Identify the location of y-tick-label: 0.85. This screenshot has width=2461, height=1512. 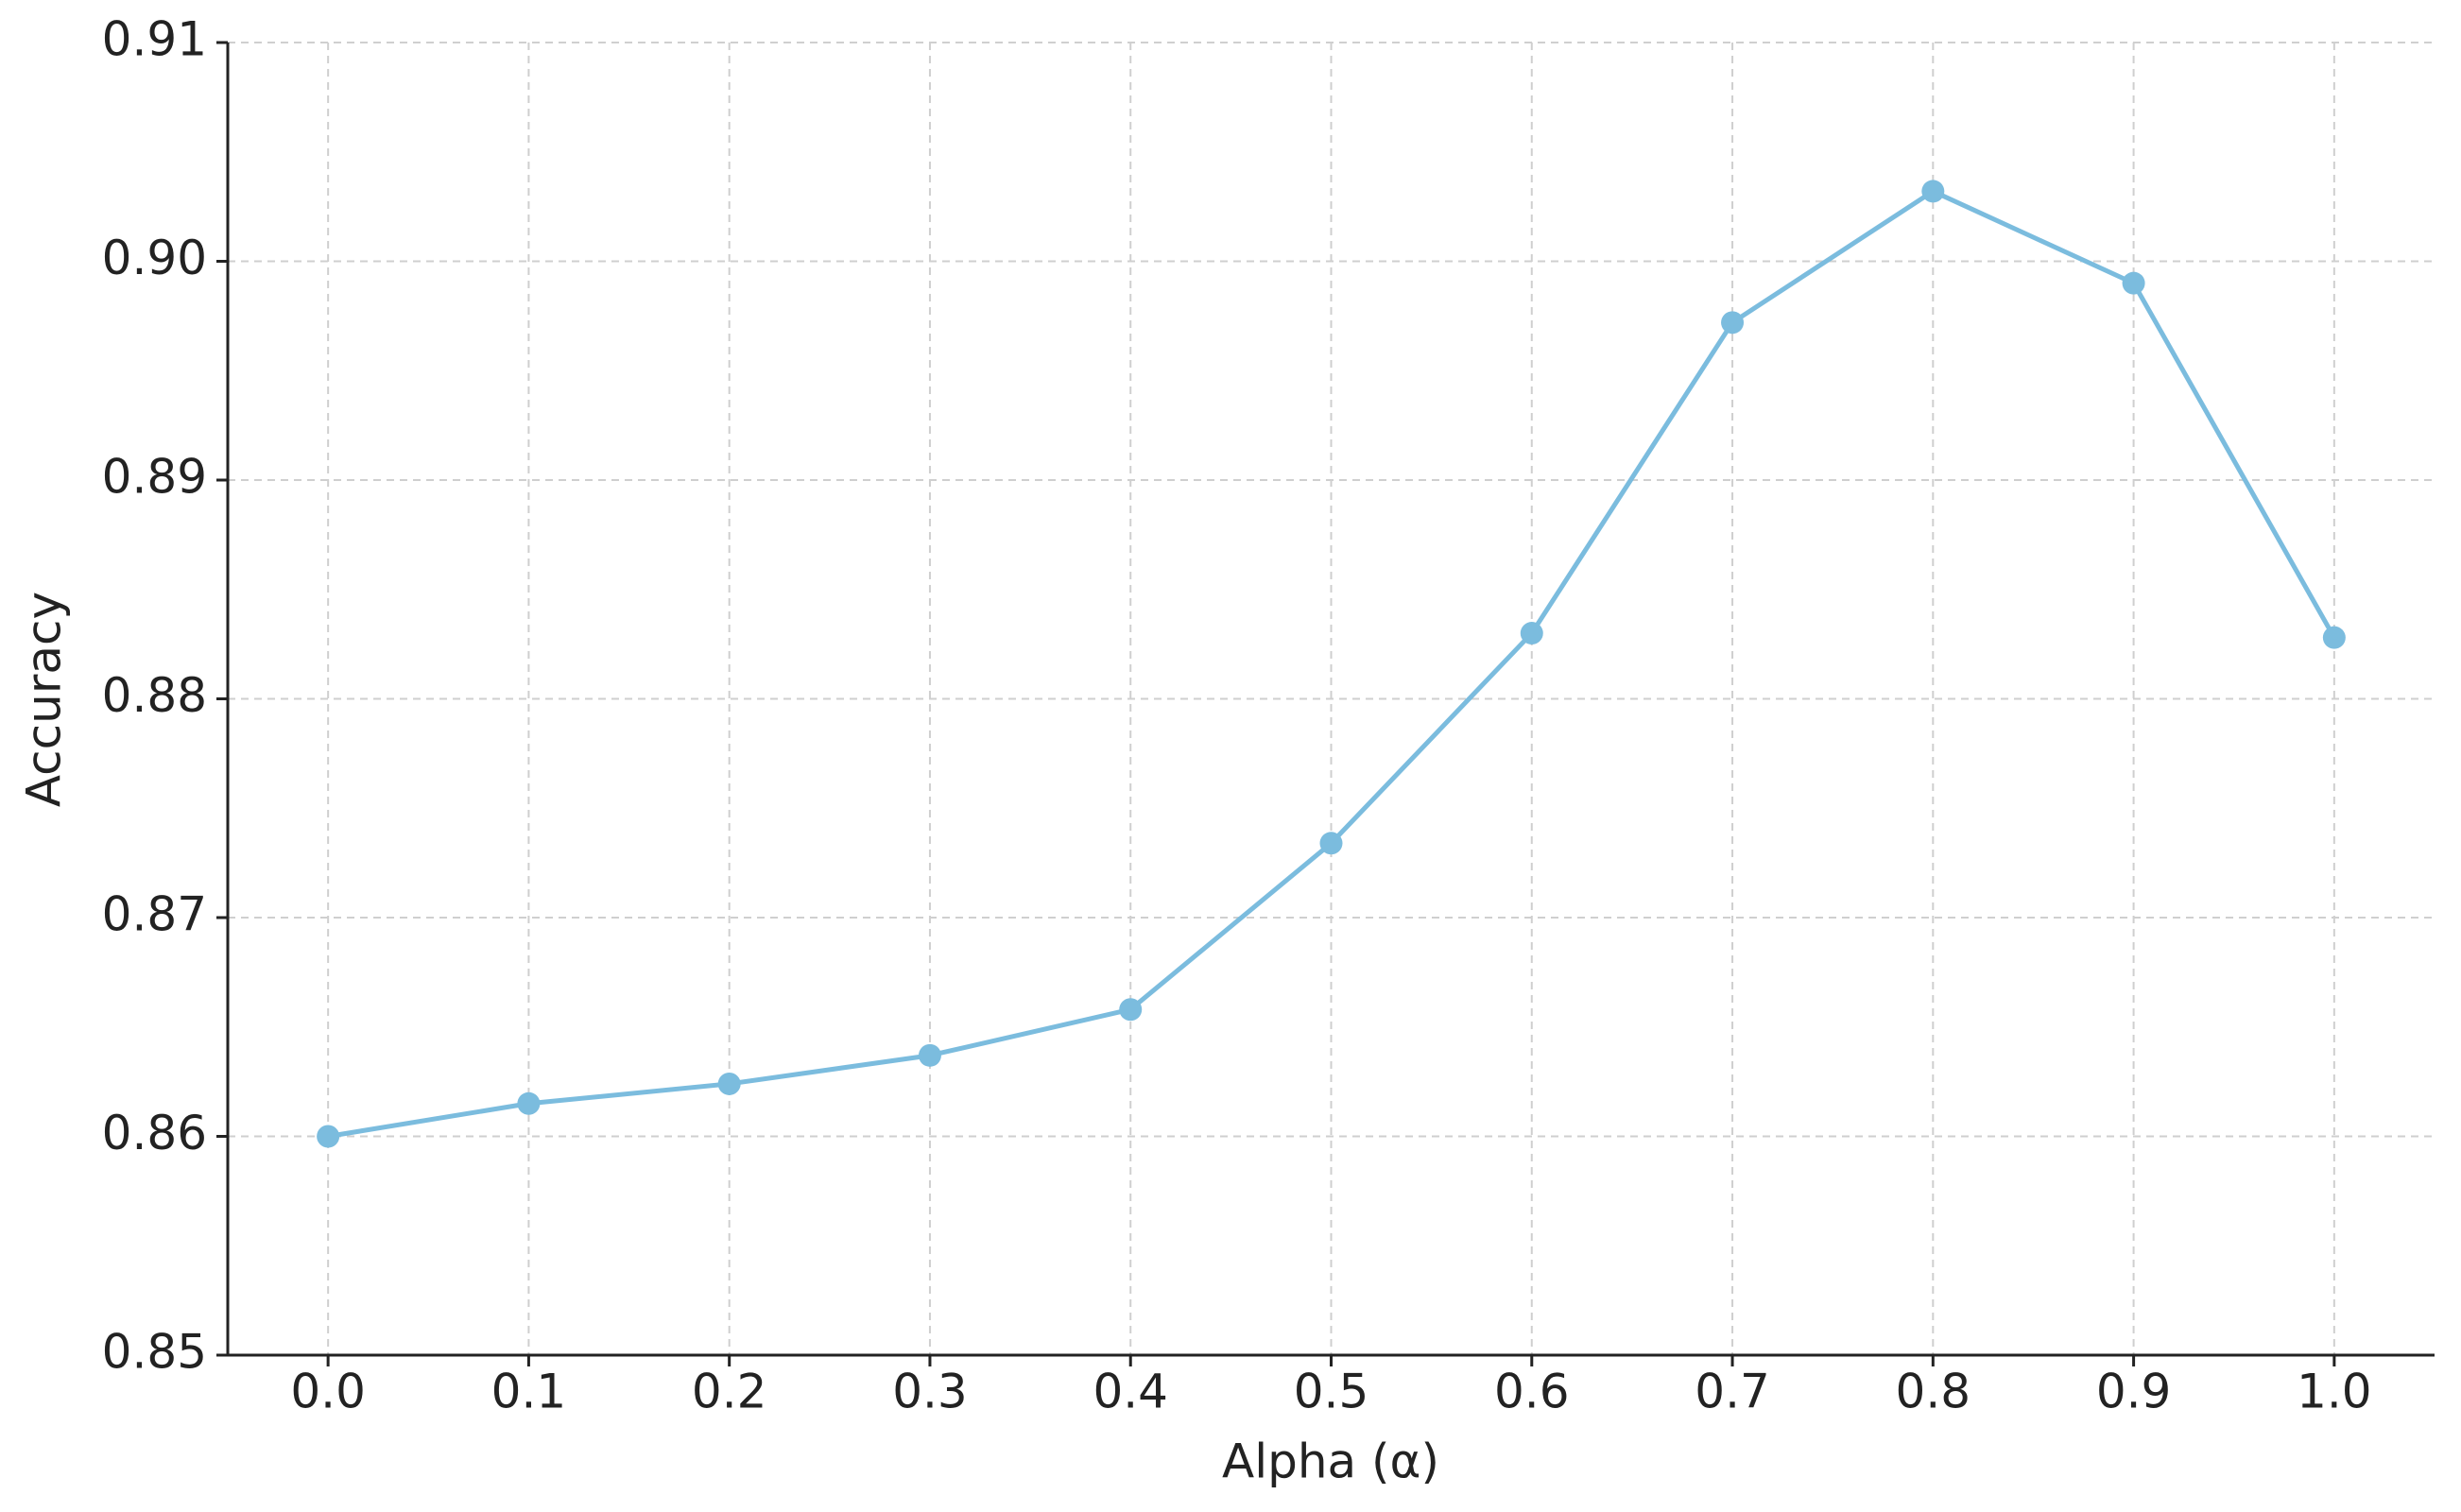
(155, 1352).